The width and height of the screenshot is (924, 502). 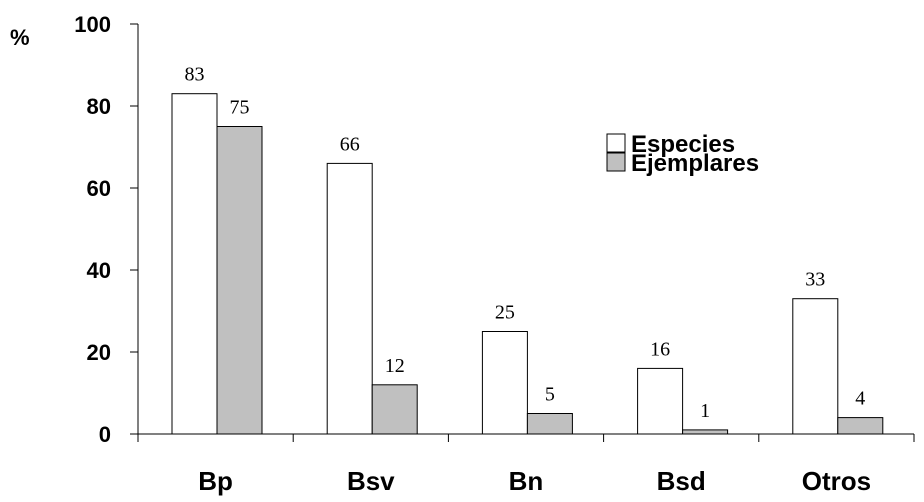 What do you see at coordinates (616, 162) in the screenshot?
I see `legend-swatch-ejemplares` at bounding box center [616, 162].